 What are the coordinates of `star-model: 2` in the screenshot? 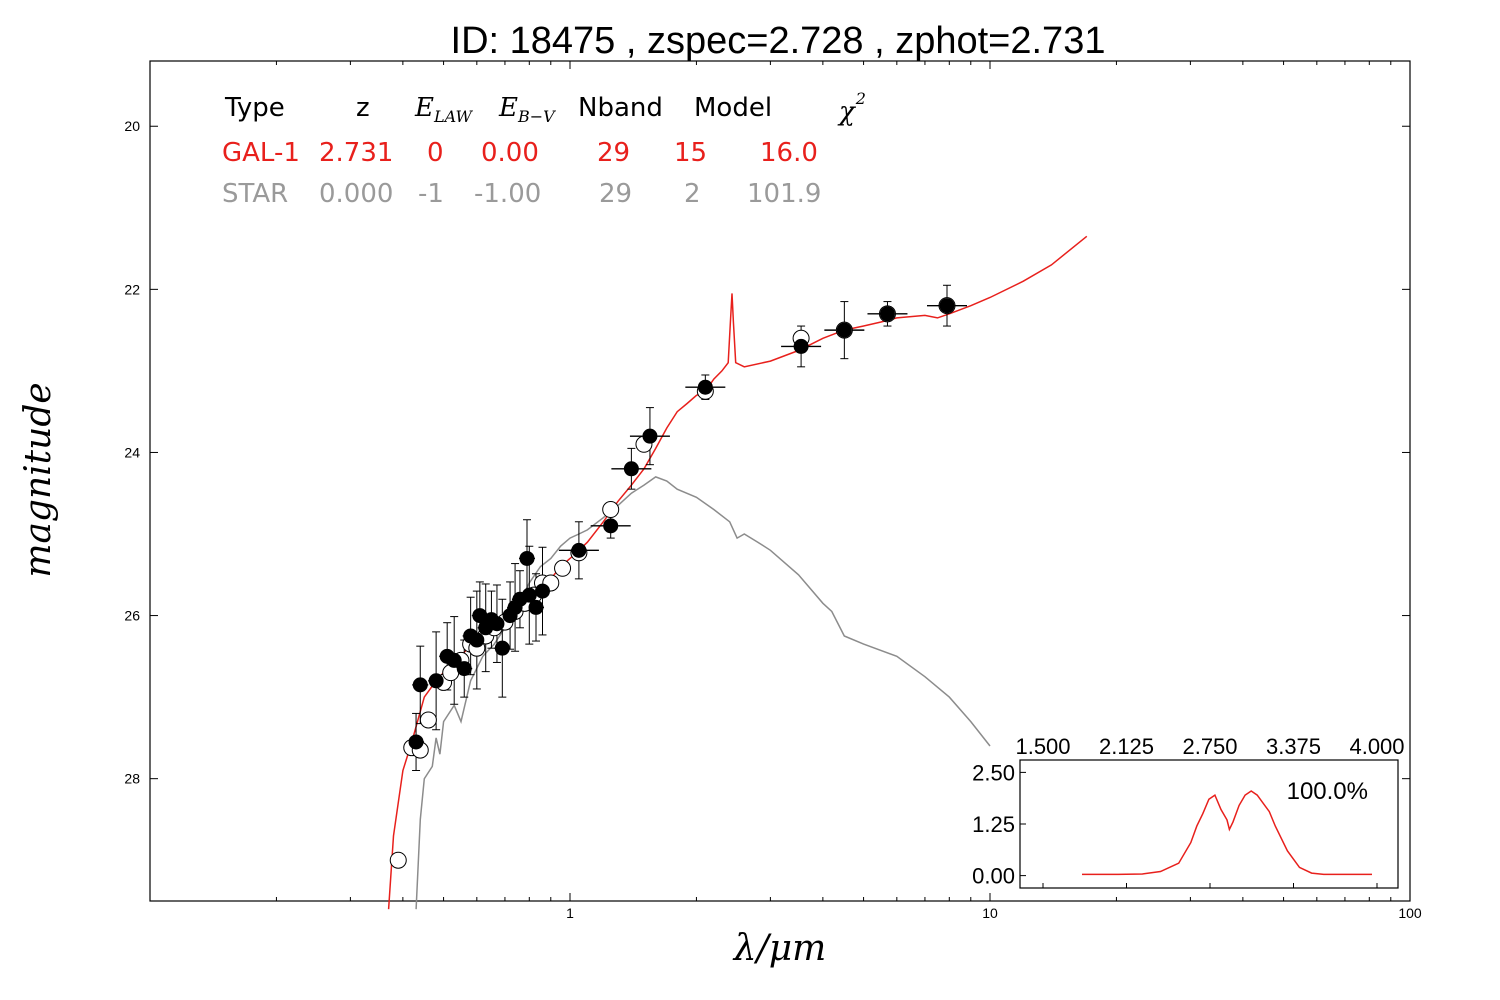 It's located at (692, 194).